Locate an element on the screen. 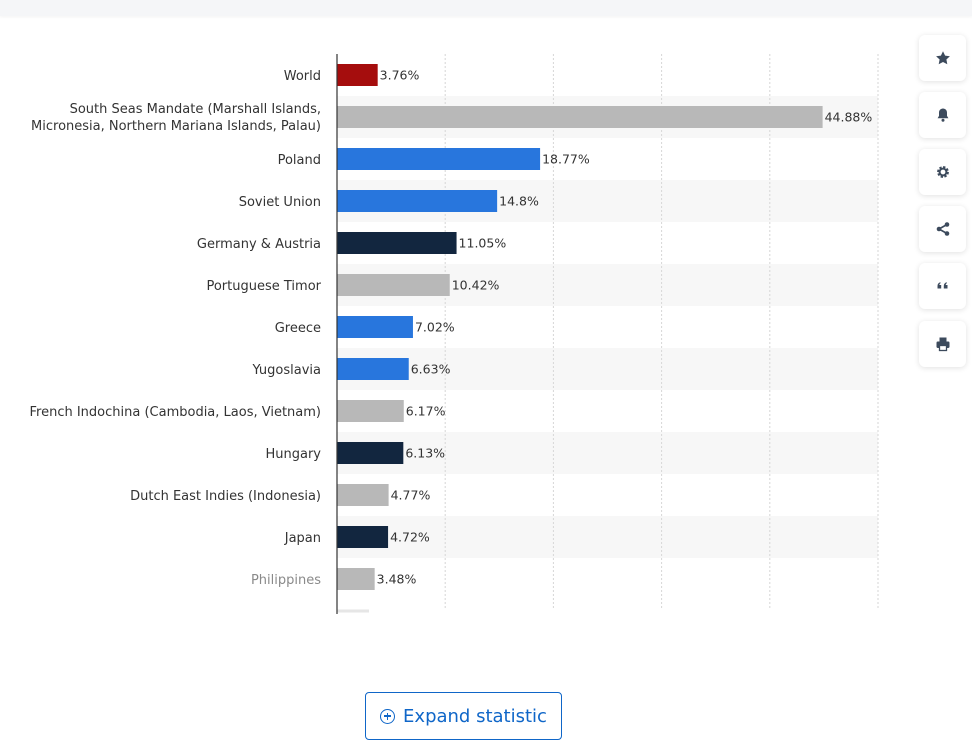  favorite-button is located at coordinates (942, 58).